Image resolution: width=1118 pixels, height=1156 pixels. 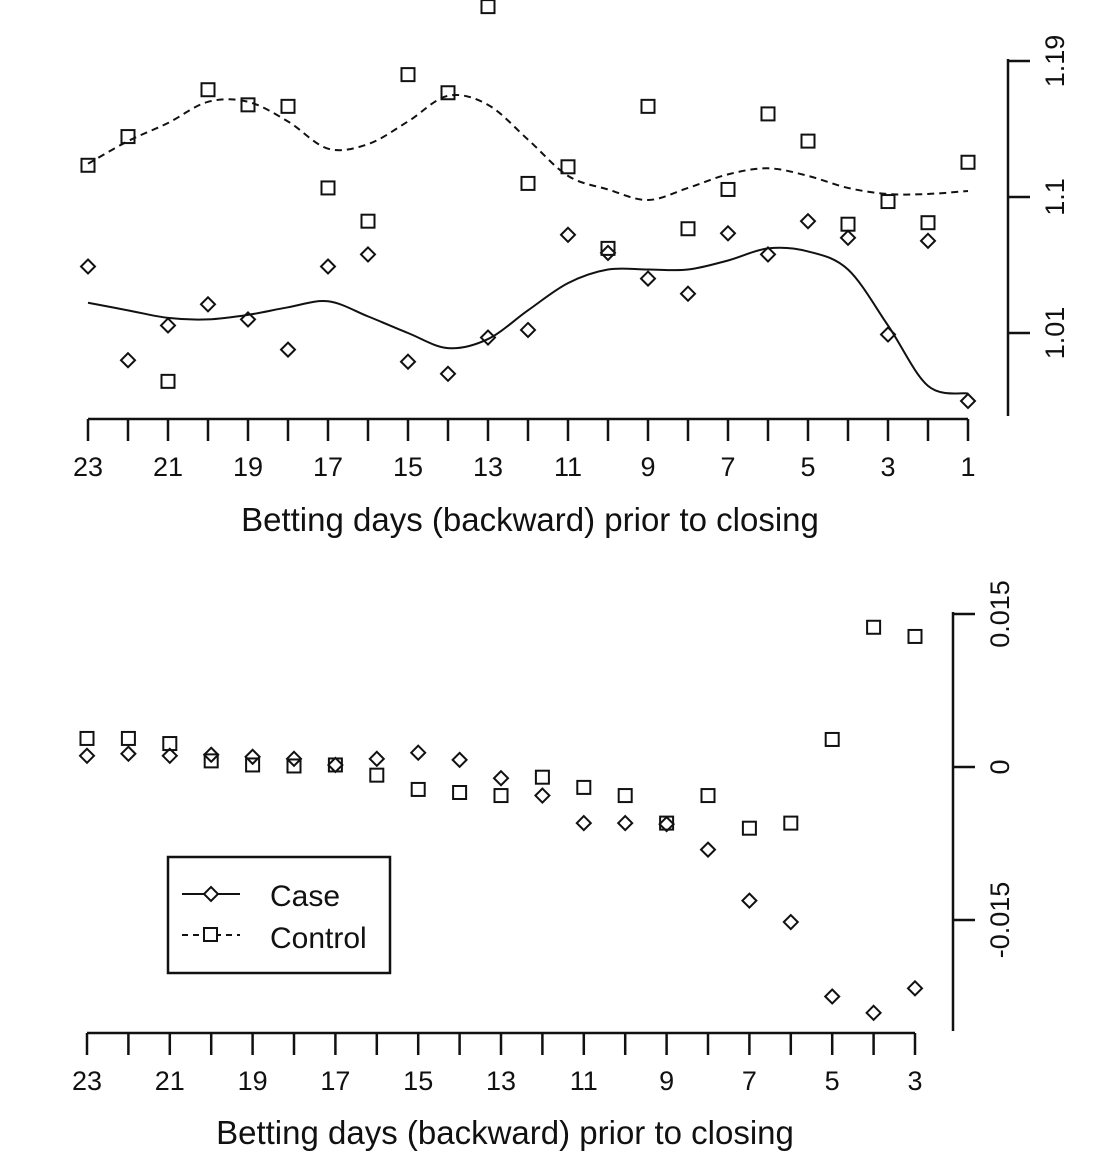 I want to click on bottom-x-tick-label: 7, so click(x=749, y=1081).